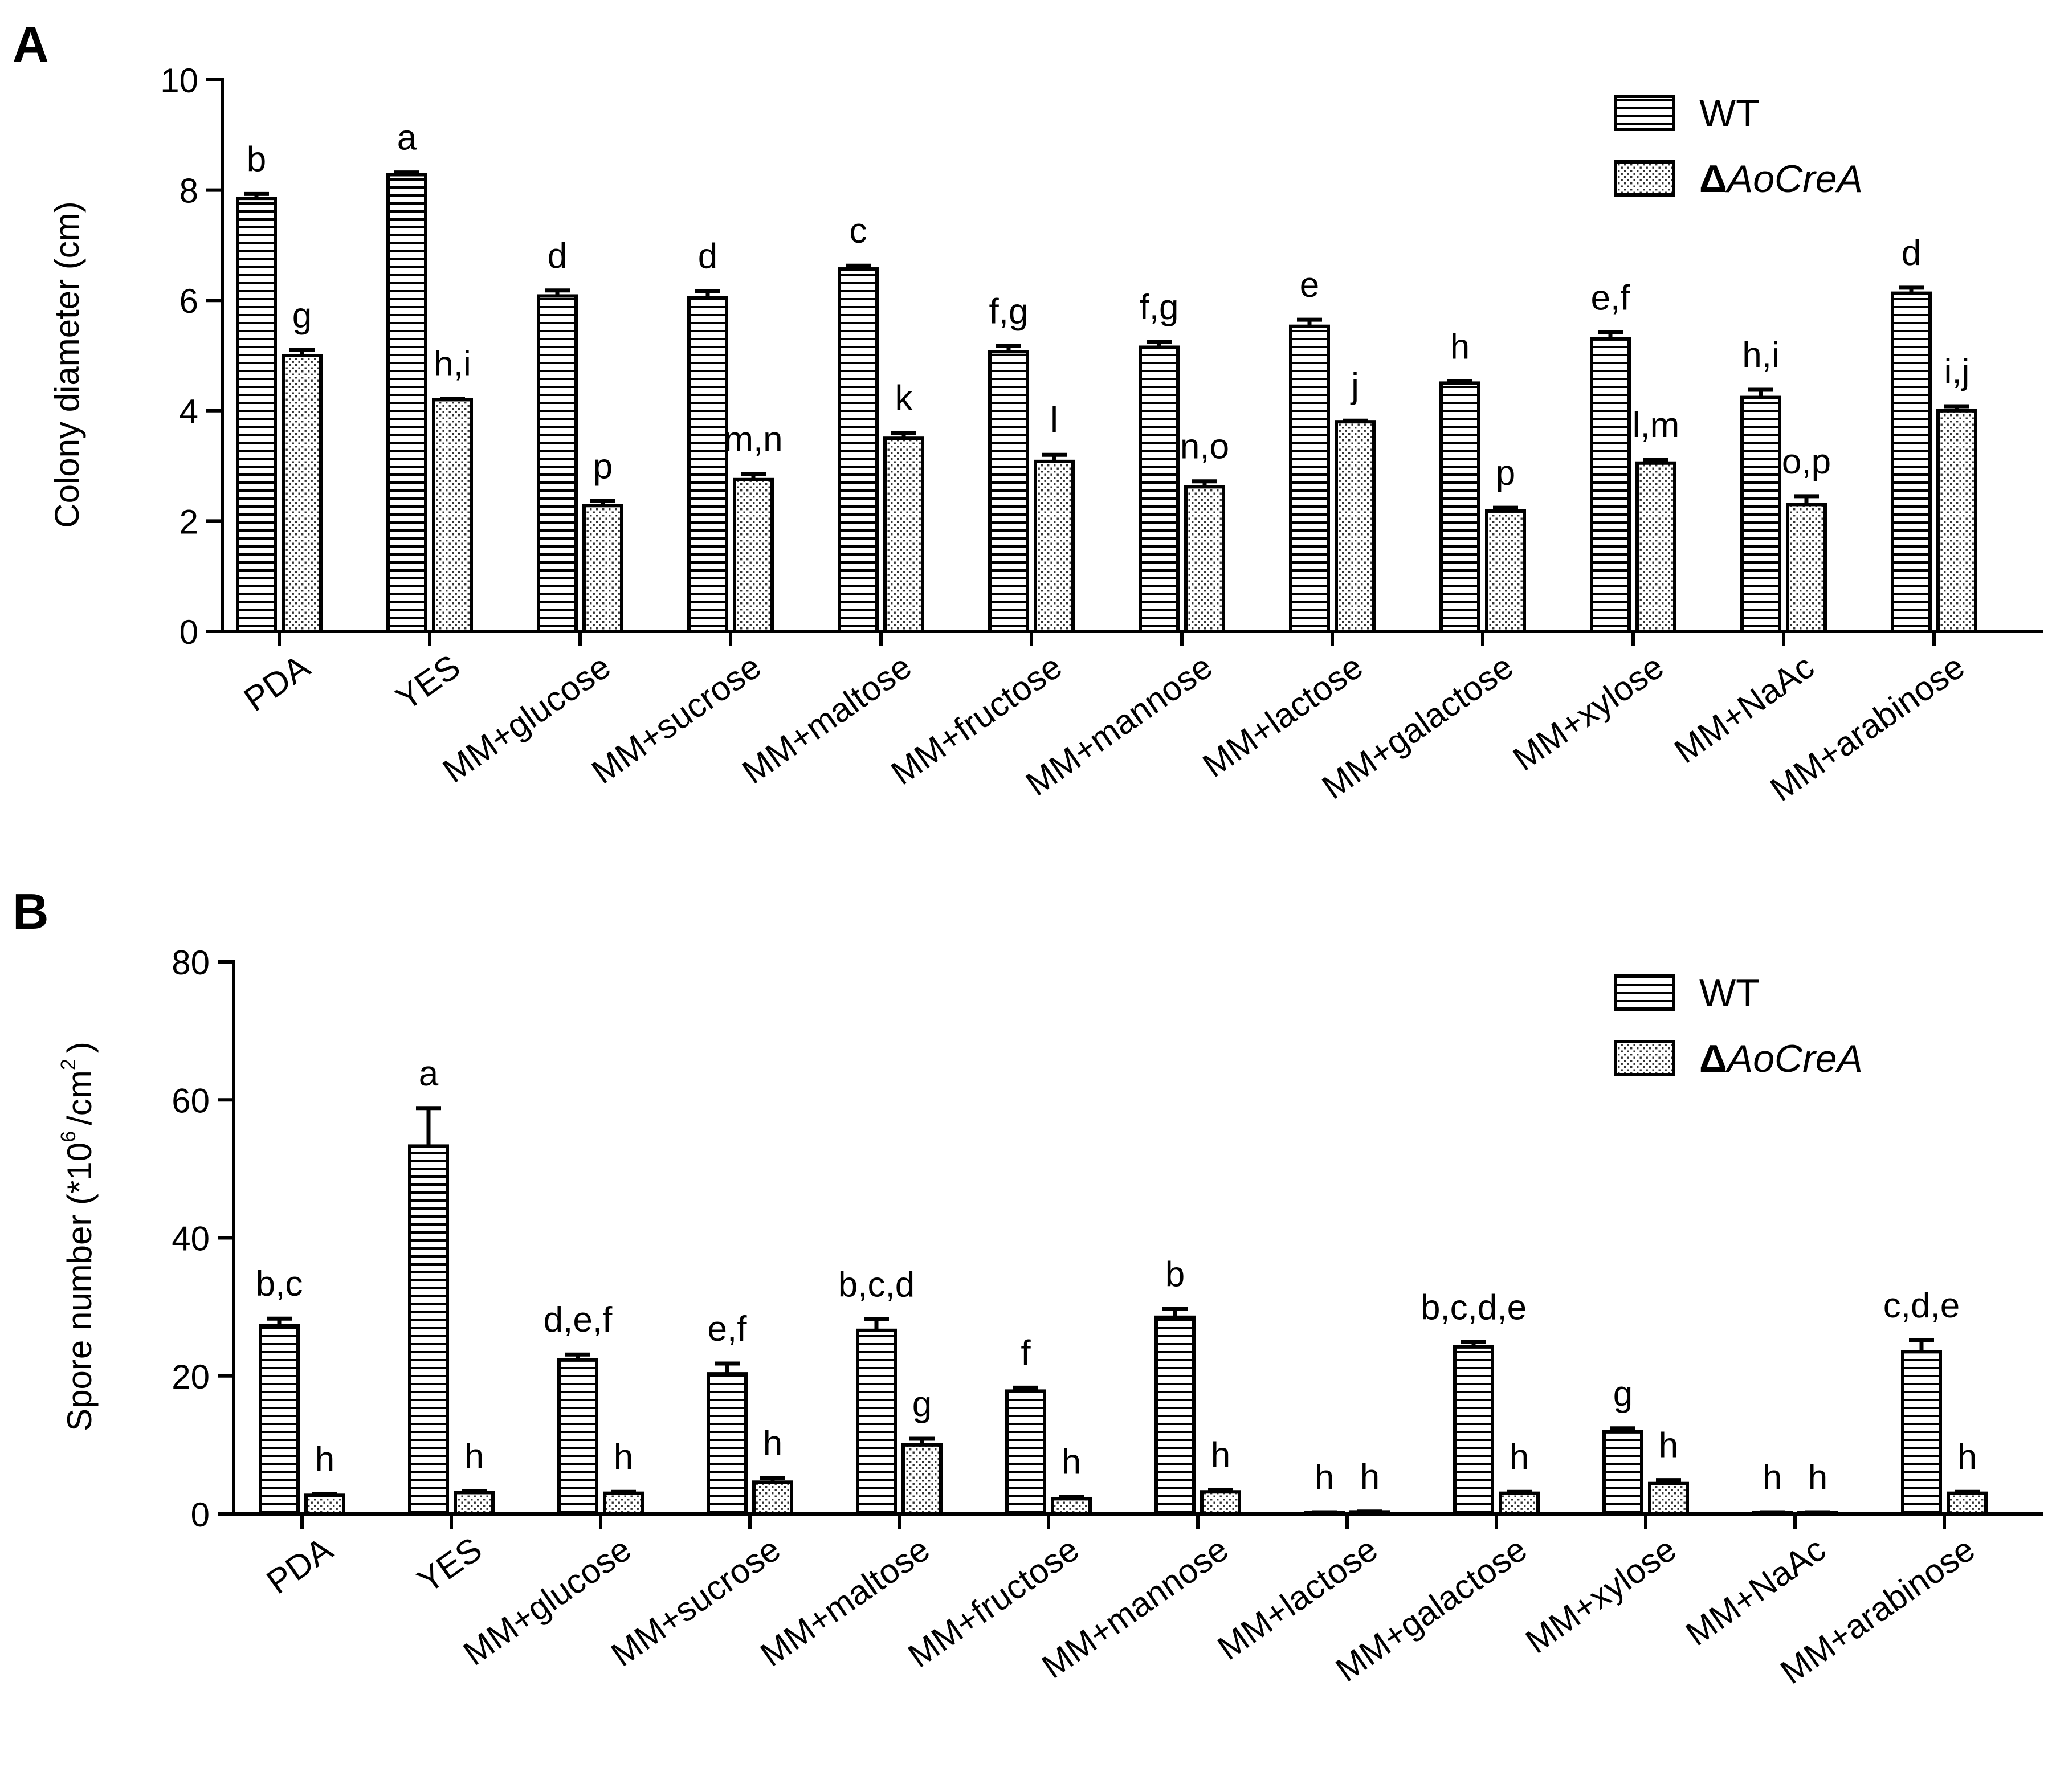 The height and width of the screenshot is (1792, 2052). I want to click on legend: WT ΔAoCreA, so click(1738, 1025).